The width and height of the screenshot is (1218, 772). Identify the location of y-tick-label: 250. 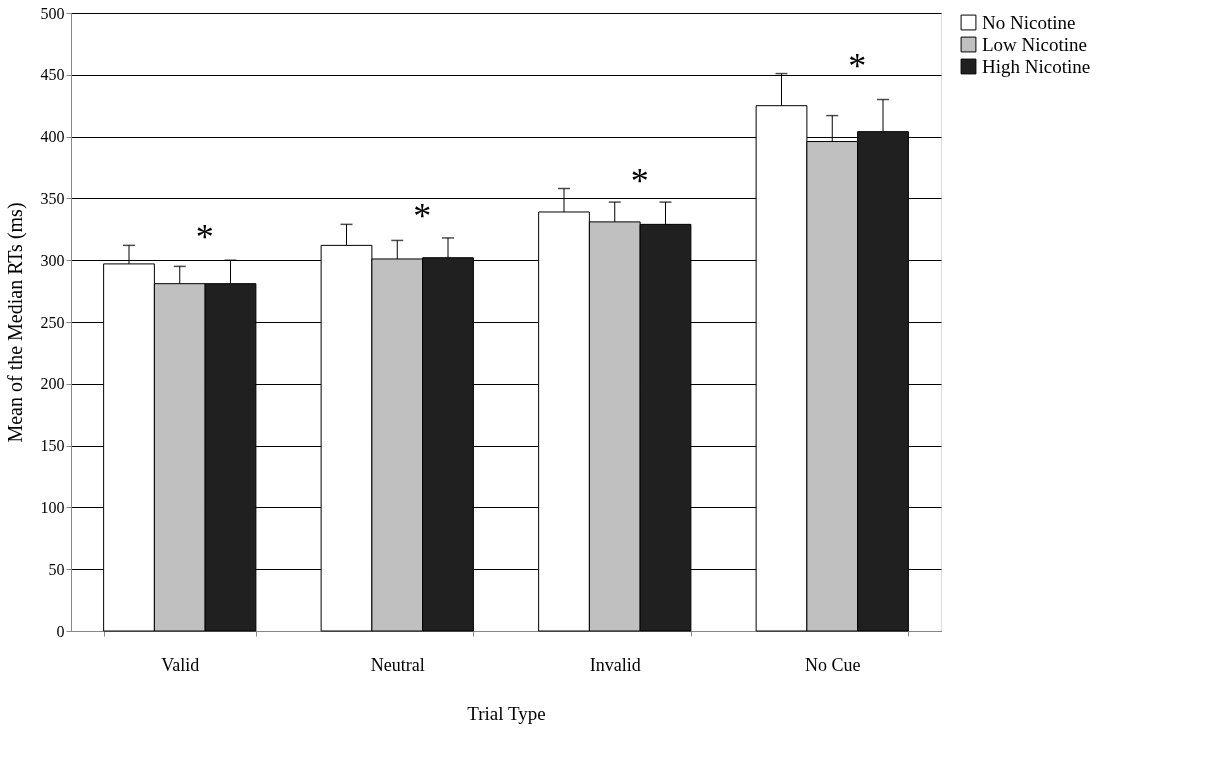
(52, 322).